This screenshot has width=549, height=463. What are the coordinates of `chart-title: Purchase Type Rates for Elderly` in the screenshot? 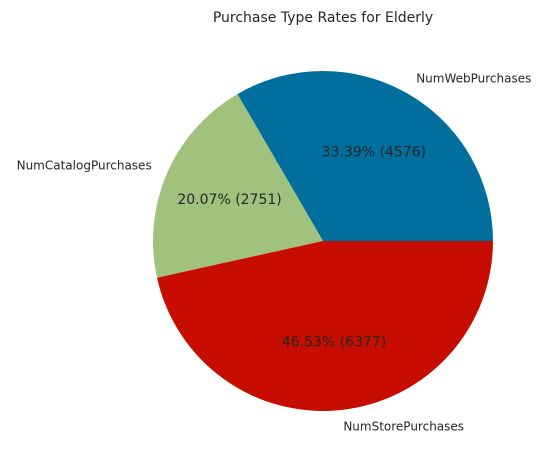 It's located at (323, 18).